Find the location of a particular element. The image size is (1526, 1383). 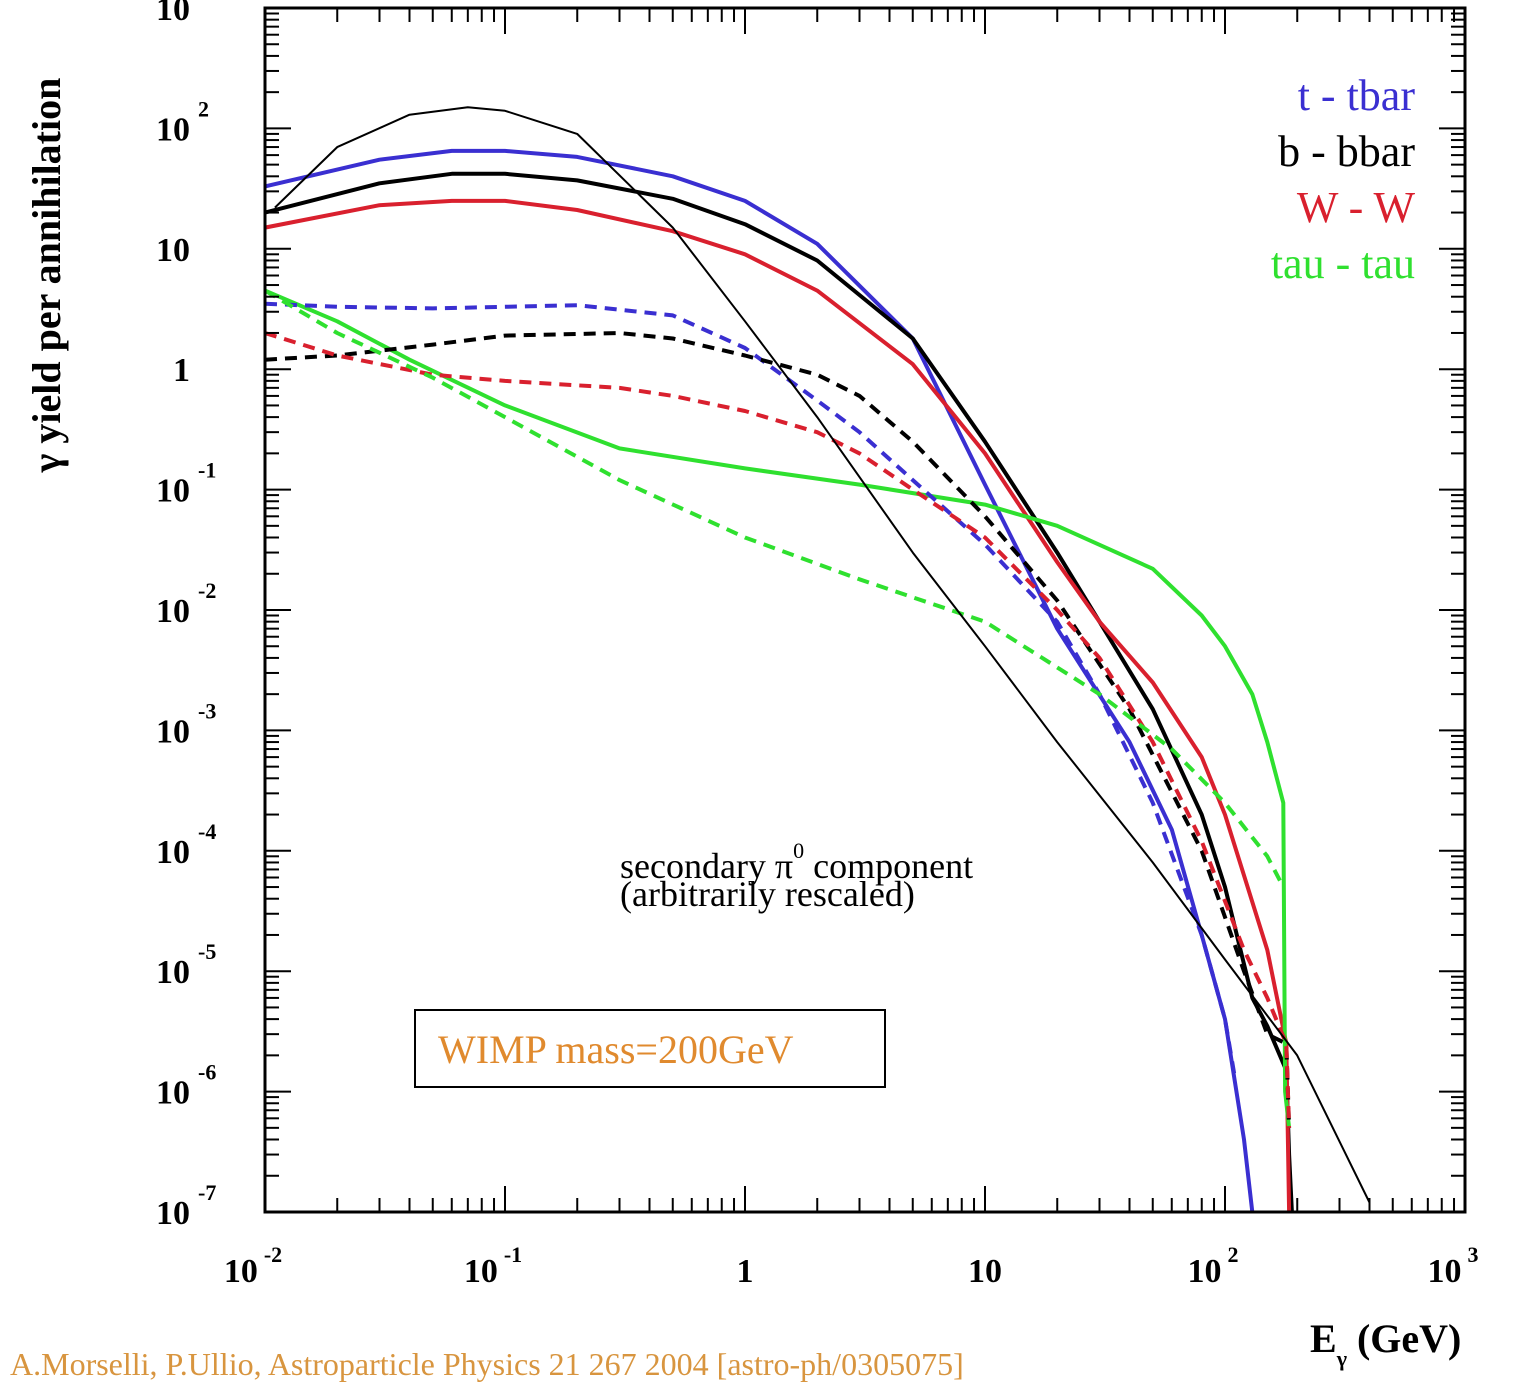

y-tick-label-exp: -6 is located at coordinates (207, 1072).